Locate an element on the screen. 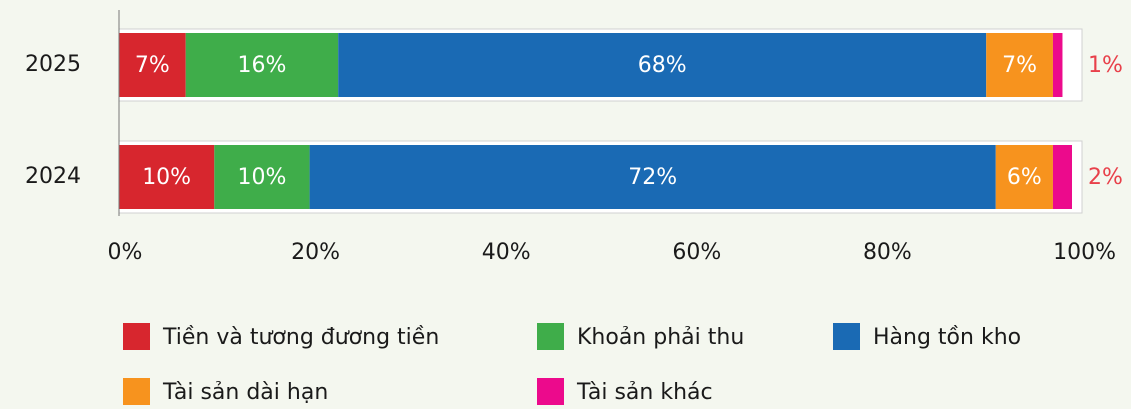 The image size is (1131, 409). x-tick-label: 80% is located at coordinates (887, 252).